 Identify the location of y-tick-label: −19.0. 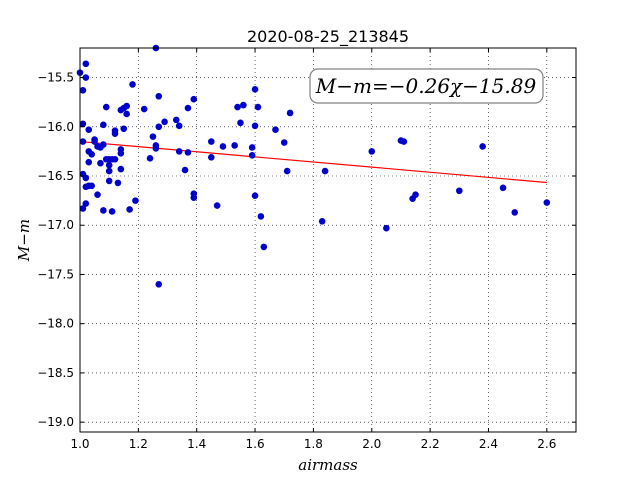
(55, 422).